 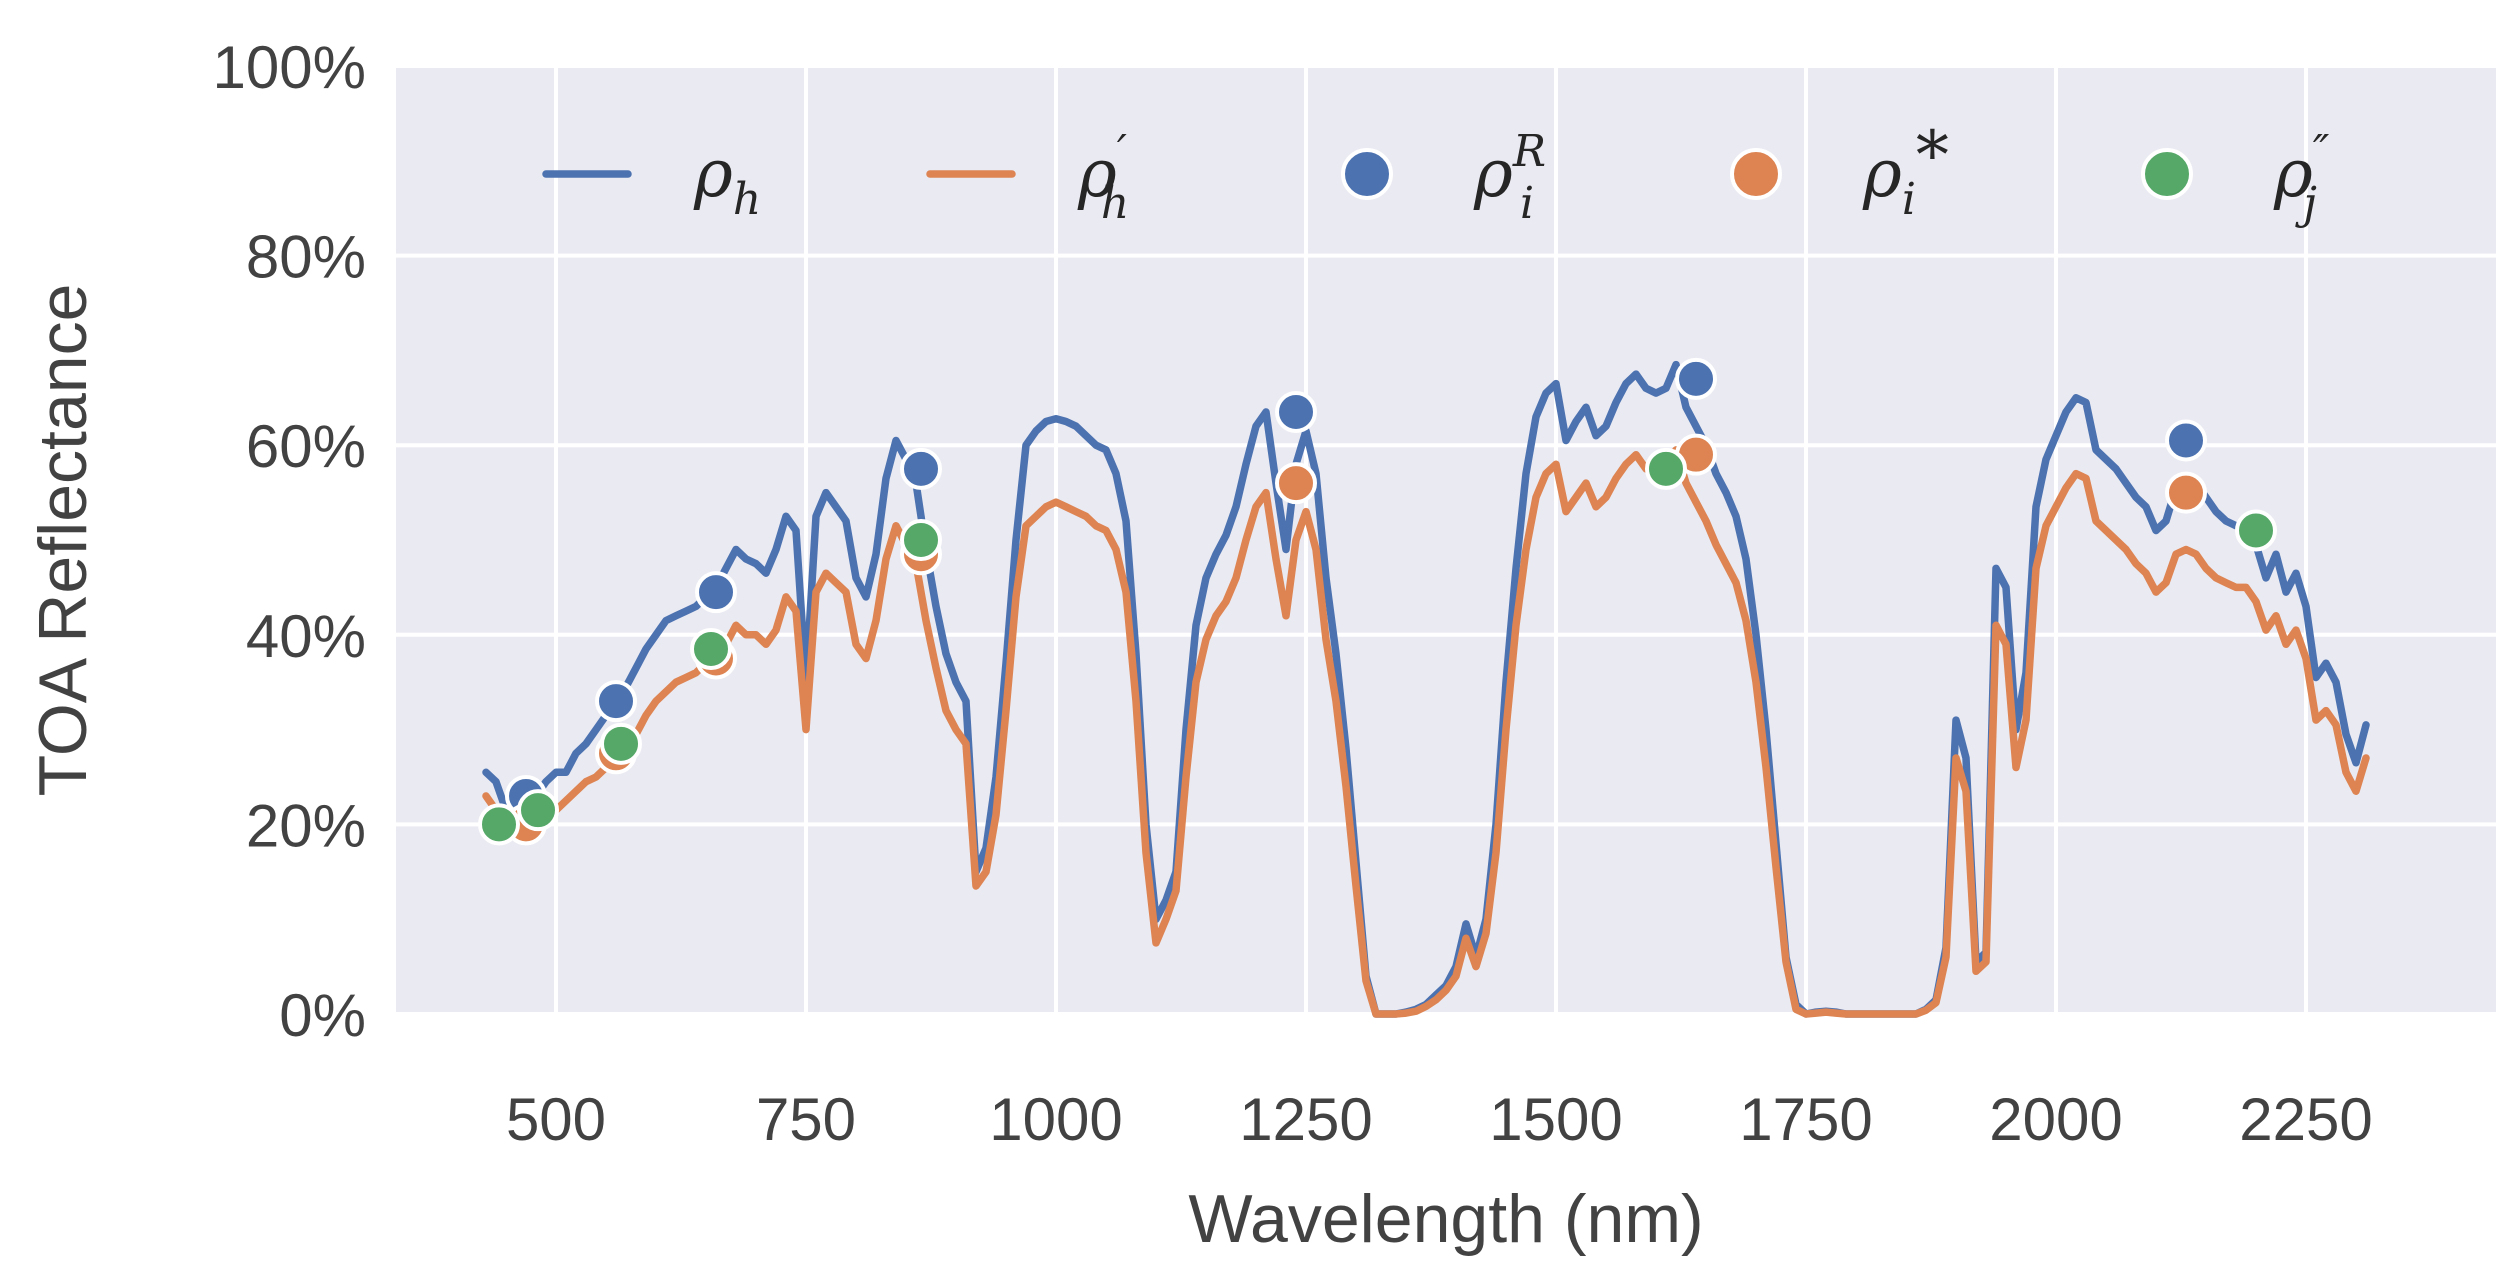 I want to click on x-tick-label: 2250, so click(x=2305, y=1119).